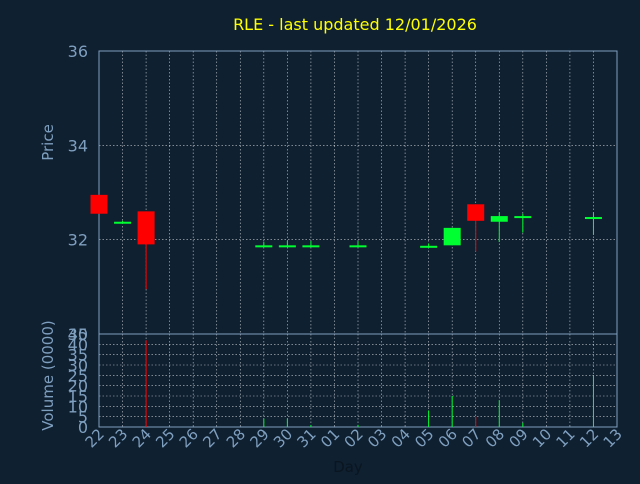 The image size is (640, 484). I want to click on x-tick-label: 23, so click(118, 438).